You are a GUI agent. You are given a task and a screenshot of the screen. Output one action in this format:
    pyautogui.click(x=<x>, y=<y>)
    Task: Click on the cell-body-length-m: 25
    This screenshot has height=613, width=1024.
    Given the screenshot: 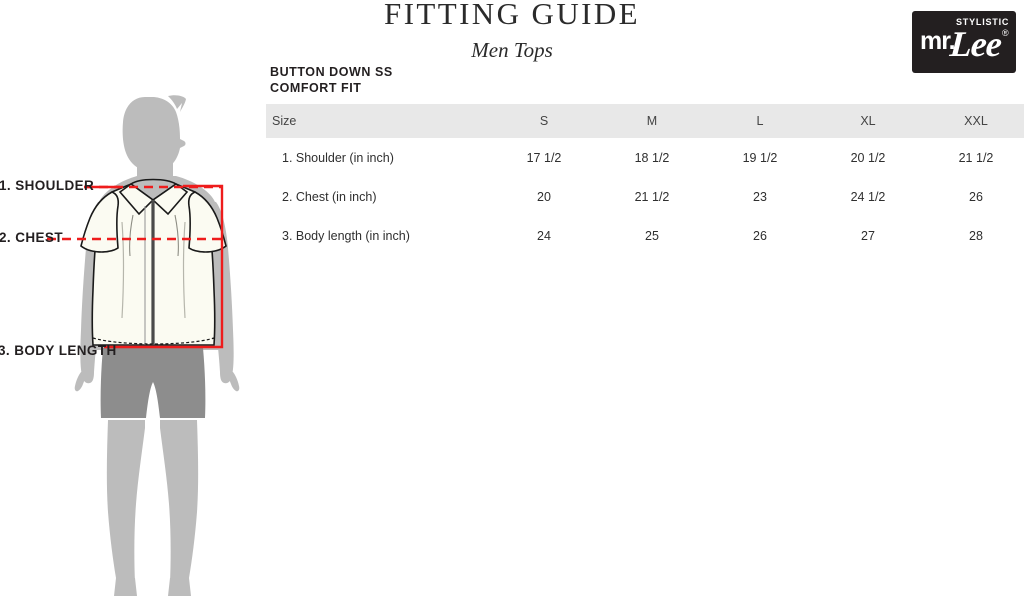 What is the action you would take?
    pyautogui.click(x=652, y=235)
    